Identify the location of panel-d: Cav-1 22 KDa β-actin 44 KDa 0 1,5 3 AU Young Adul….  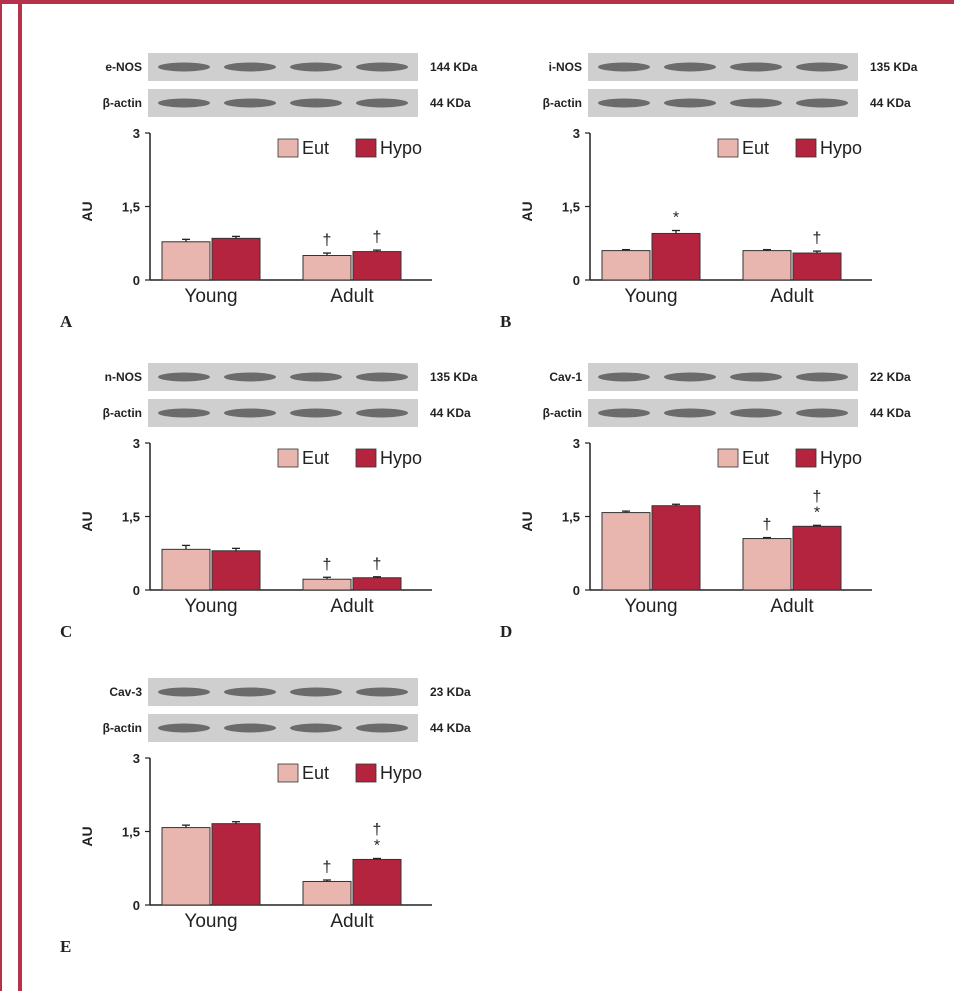
(710, 505).